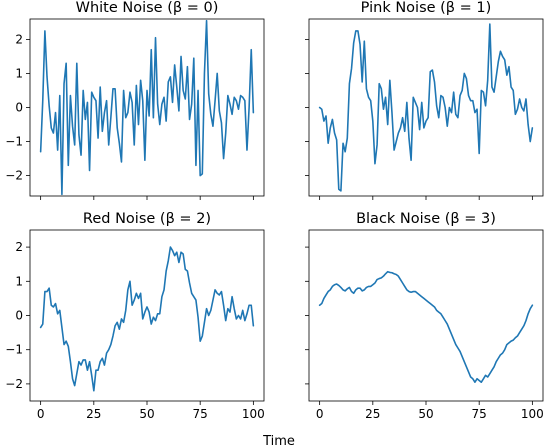 The width and height of the screenshot is (548, 448). I want to click on x-axis-label: Time, so click(278, 441).